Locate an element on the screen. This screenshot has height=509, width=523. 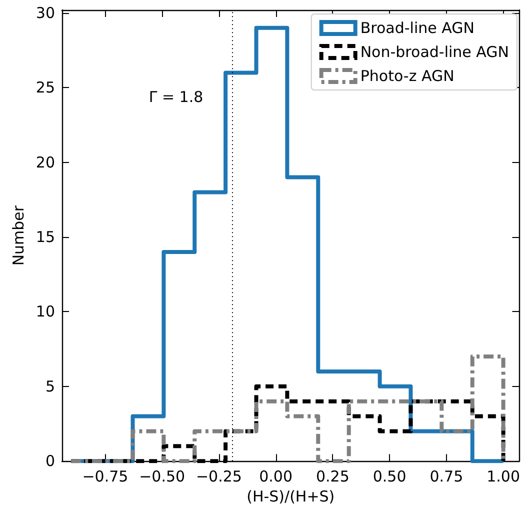
y-tick-label: 10 is located at coordinates (45, 311).